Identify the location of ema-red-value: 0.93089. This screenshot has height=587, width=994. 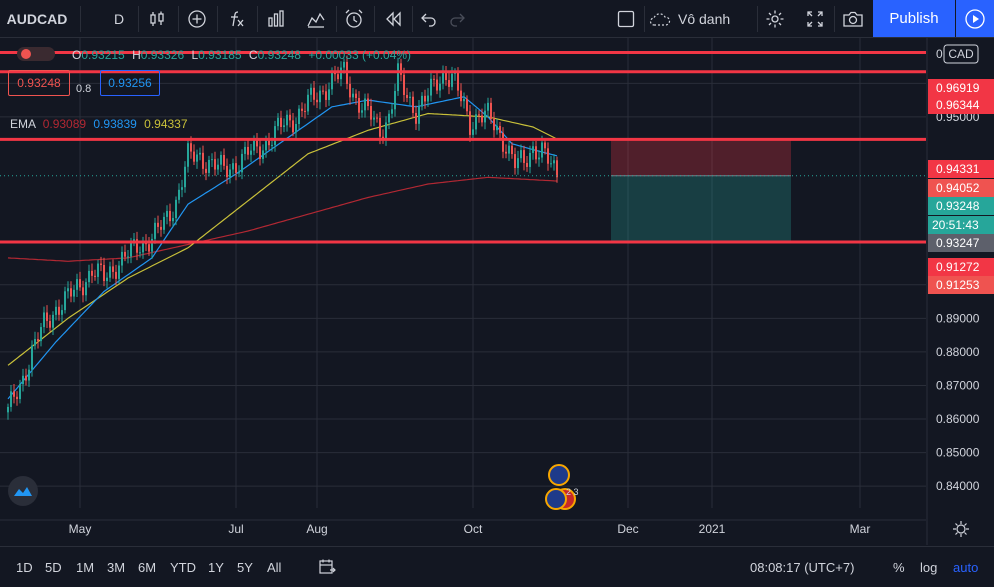
(64, 124).